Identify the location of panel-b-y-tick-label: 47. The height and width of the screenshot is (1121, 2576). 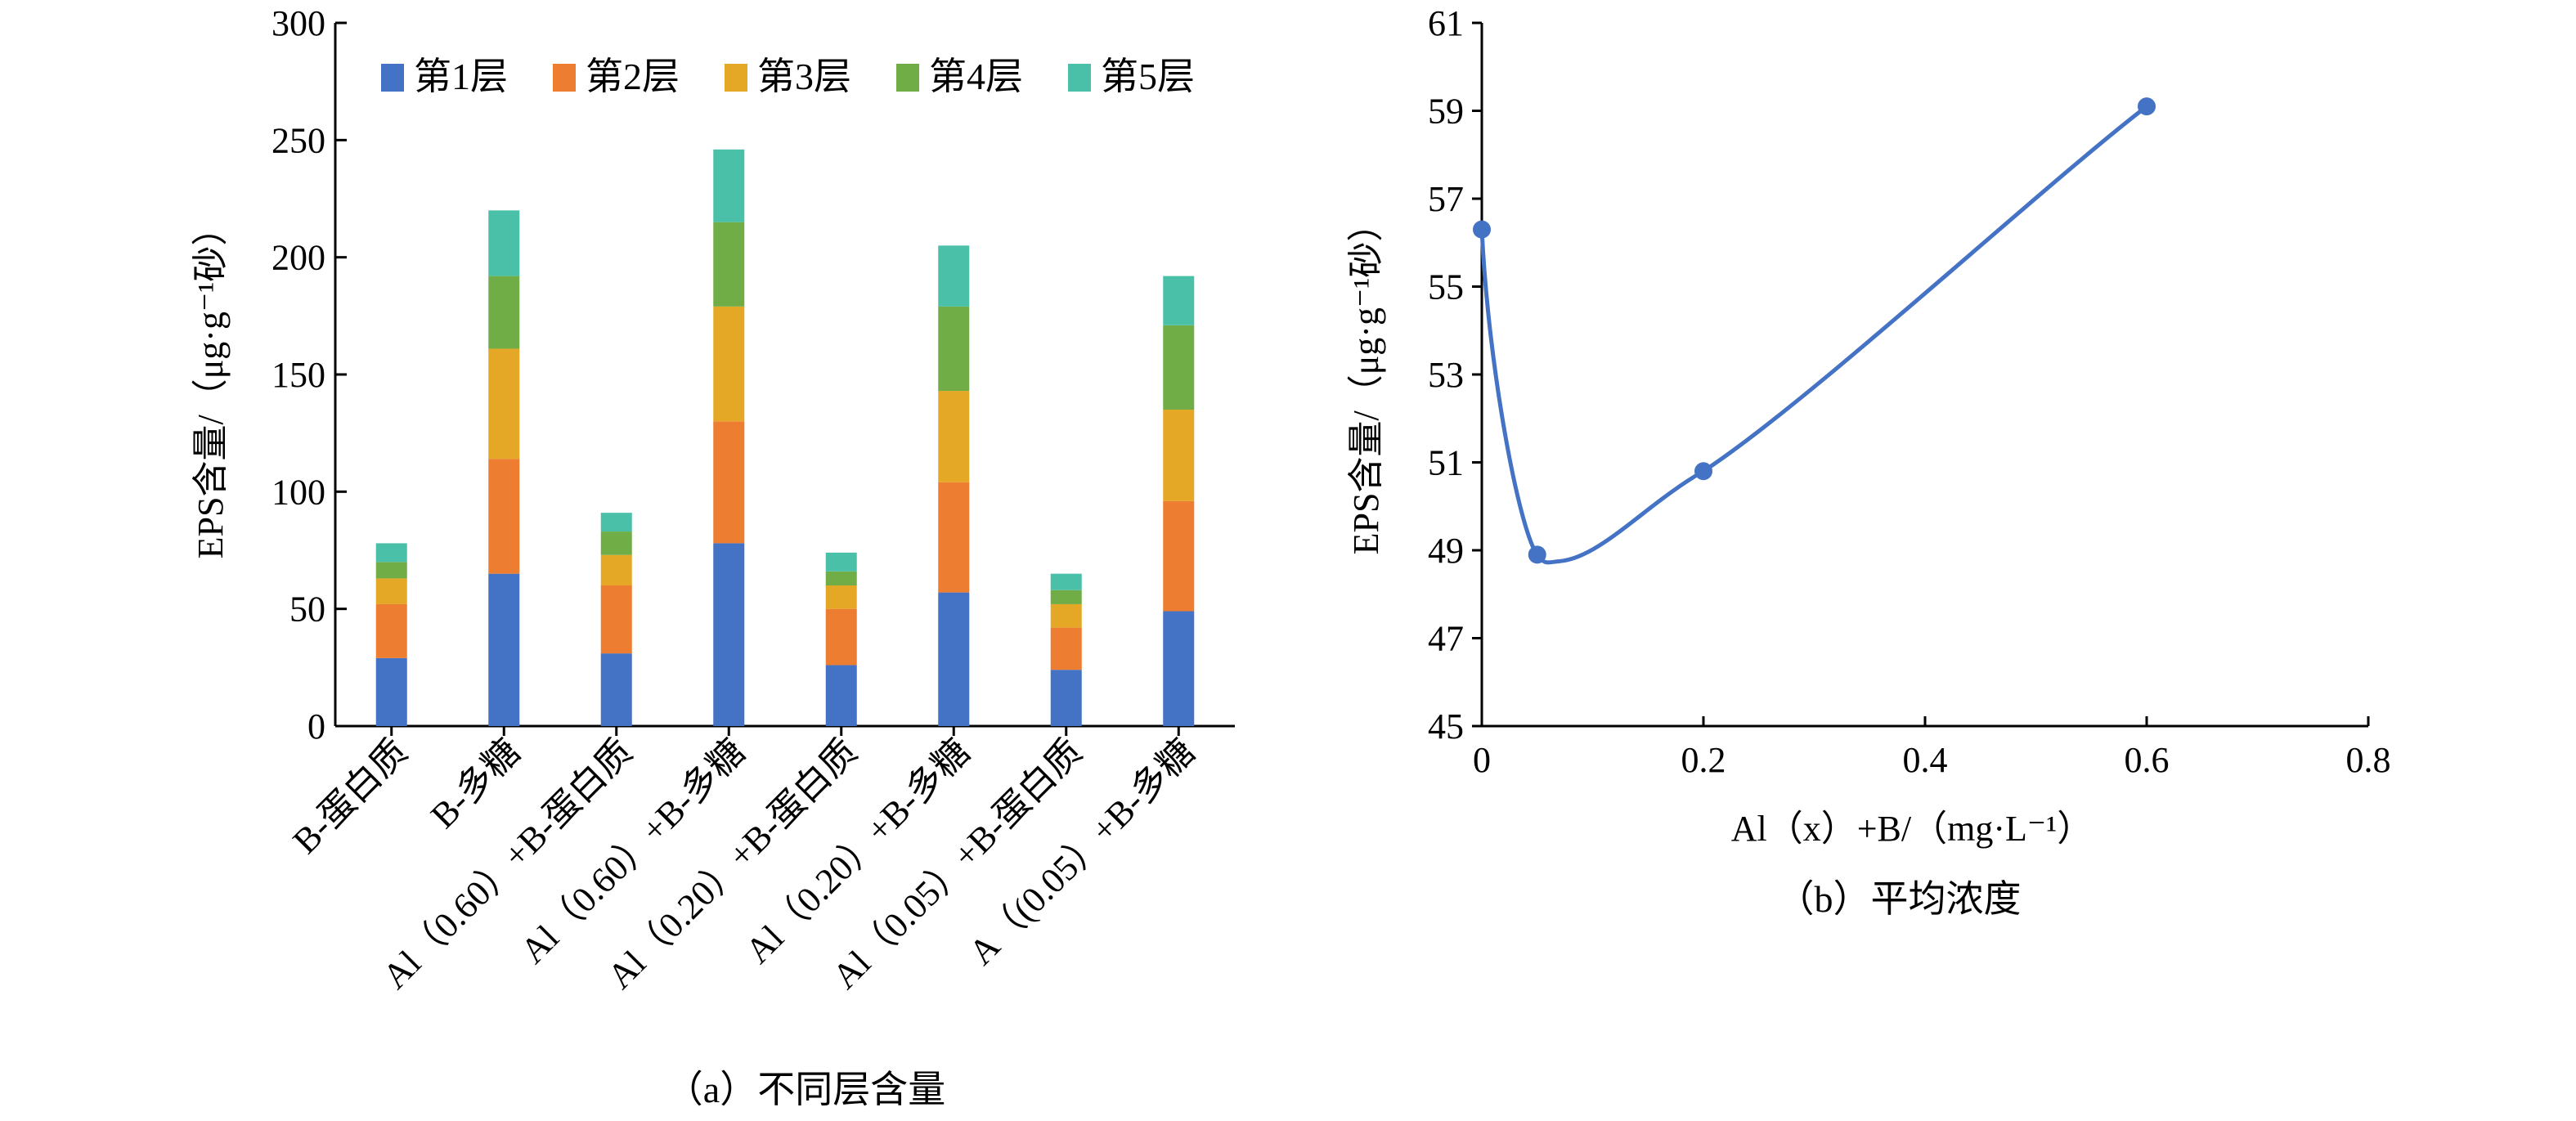
(1446, 639).